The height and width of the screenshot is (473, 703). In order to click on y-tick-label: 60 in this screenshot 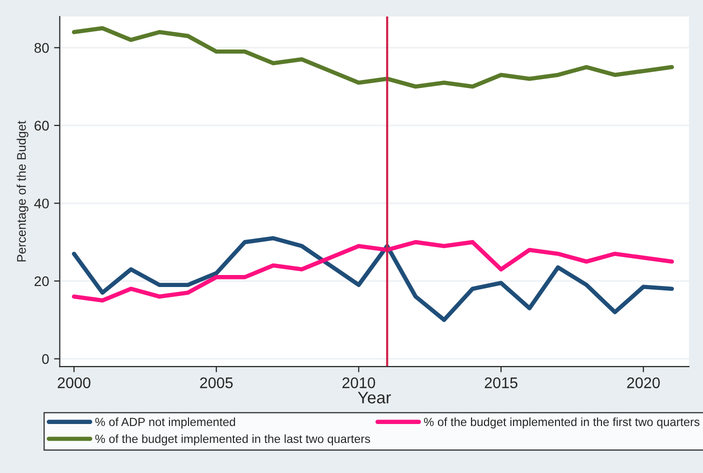, I will do `click(41, 125)`.